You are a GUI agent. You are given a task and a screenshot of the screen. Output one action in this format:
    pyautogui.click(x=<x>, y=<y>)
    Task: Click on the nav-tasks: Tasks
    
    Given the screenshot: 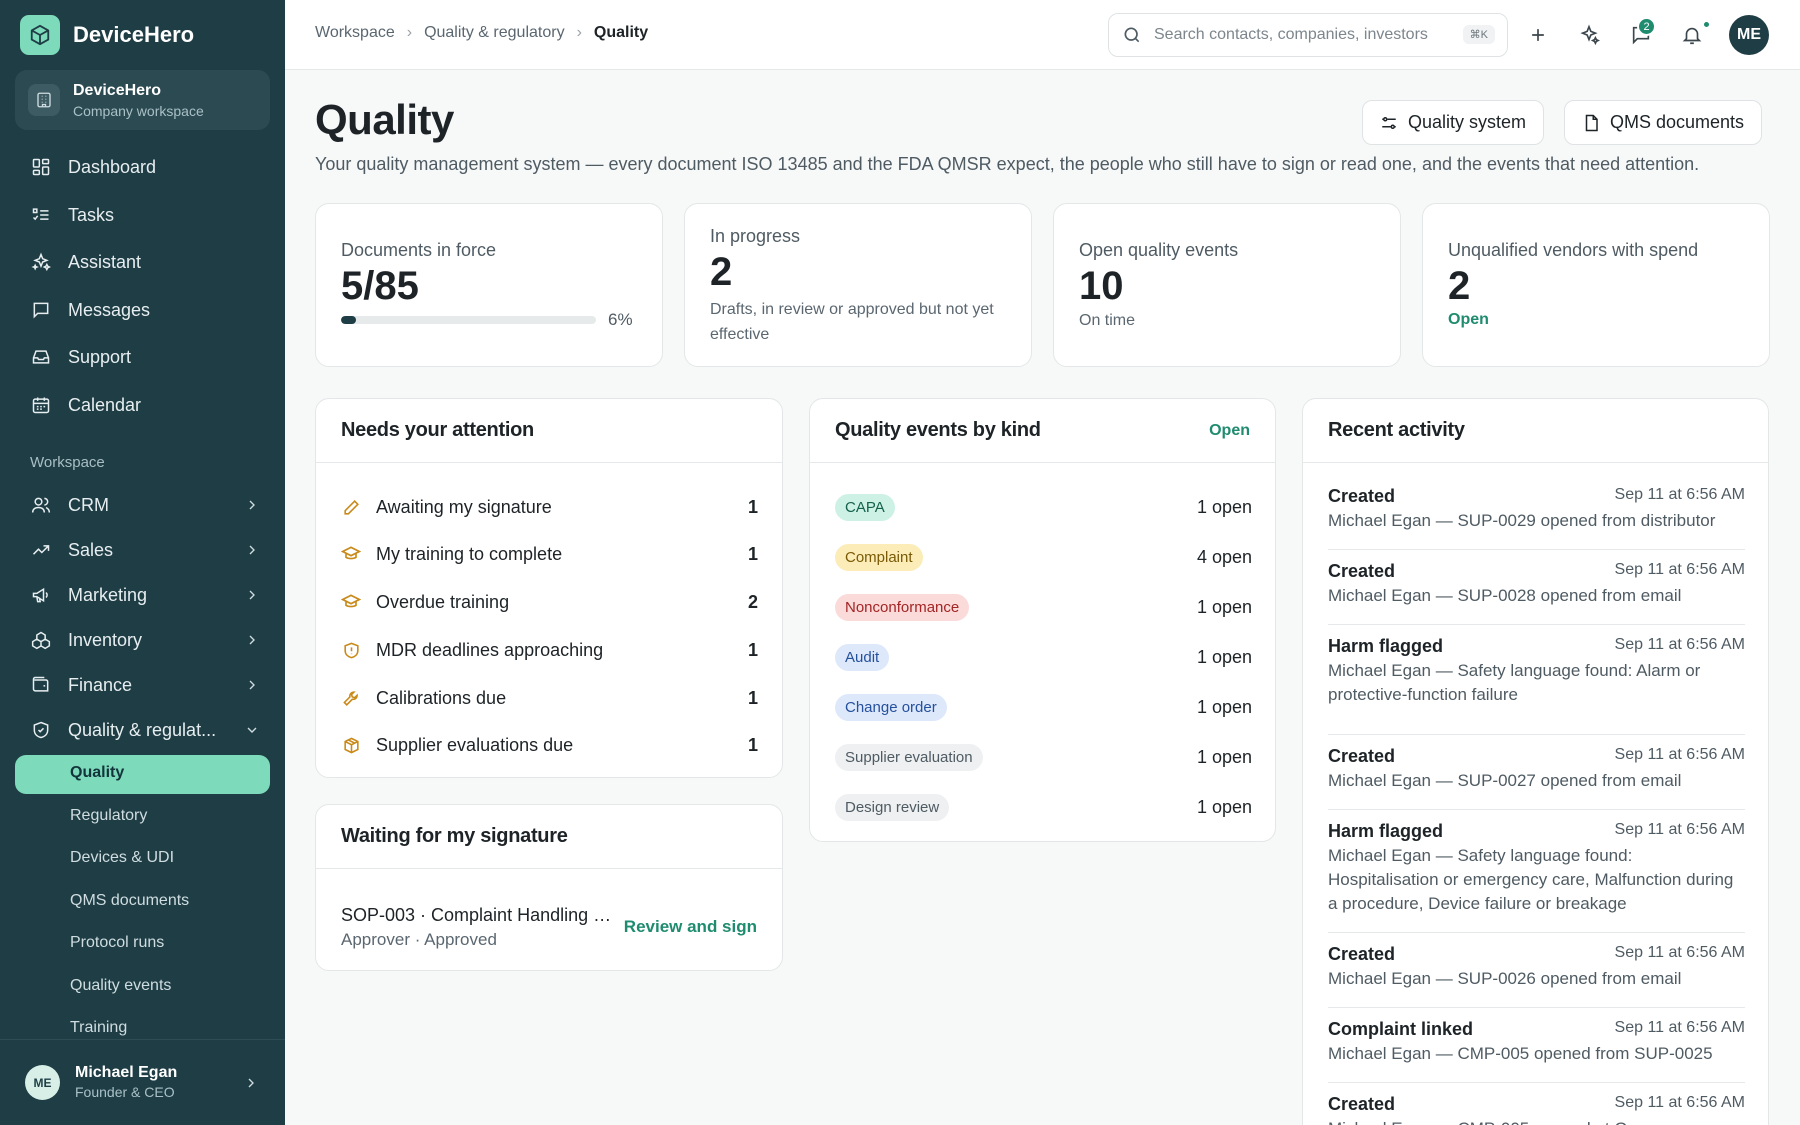 What is the action you would take?
    pyautogui.click(x=145, y=215)
    